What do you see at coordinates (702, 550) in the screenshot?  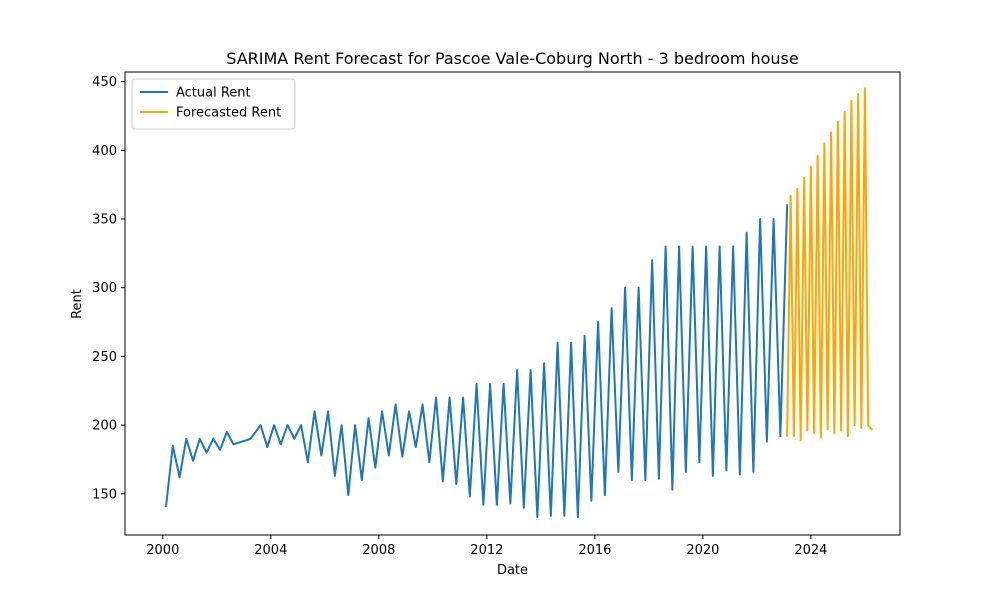 I see `x-tick-label: 2020` at bounding box center [702, 550].